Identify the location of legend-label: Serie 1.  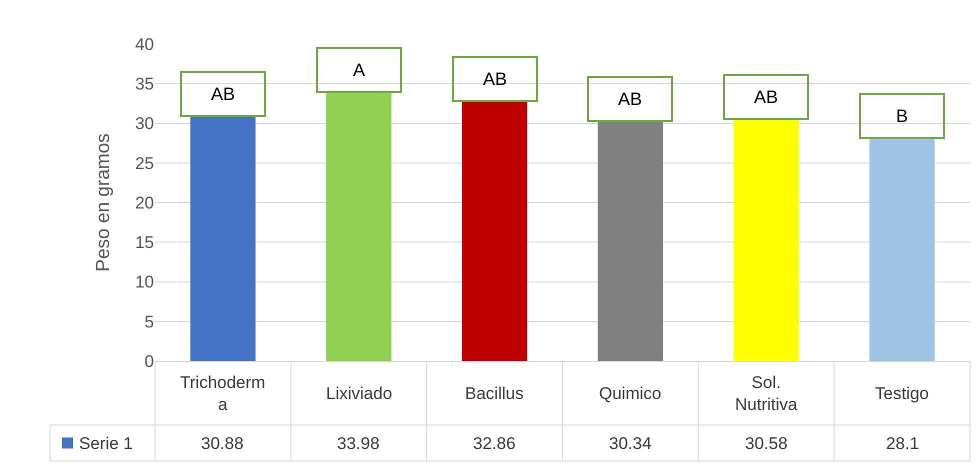
(106, 443).